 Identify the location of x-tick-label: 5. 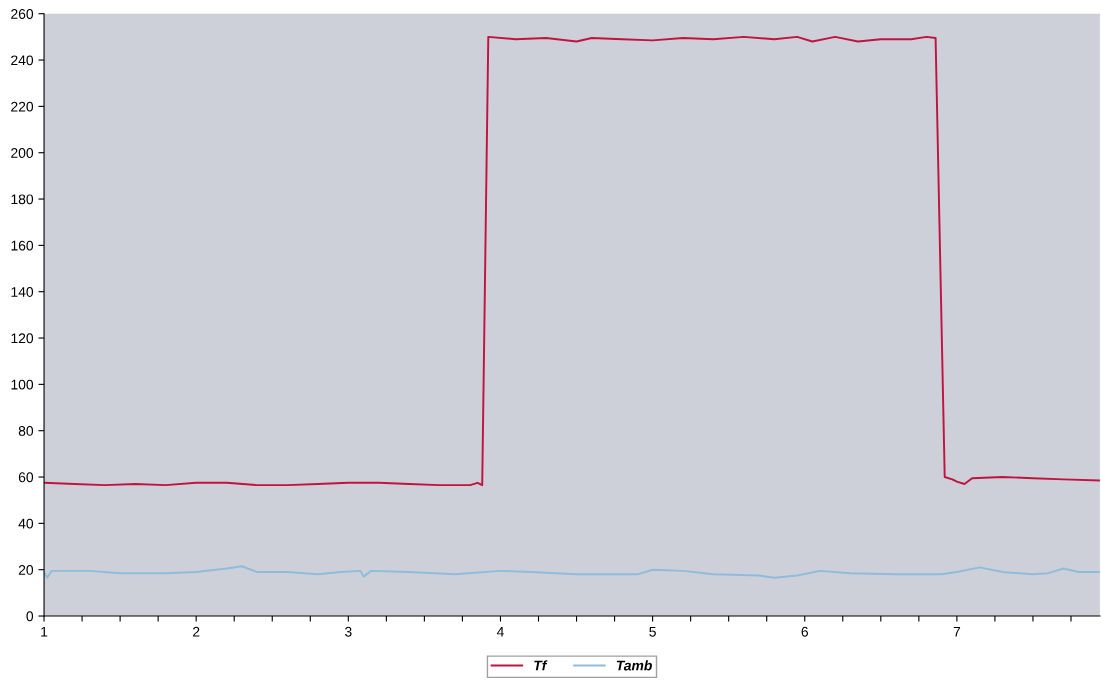
(652, 631).